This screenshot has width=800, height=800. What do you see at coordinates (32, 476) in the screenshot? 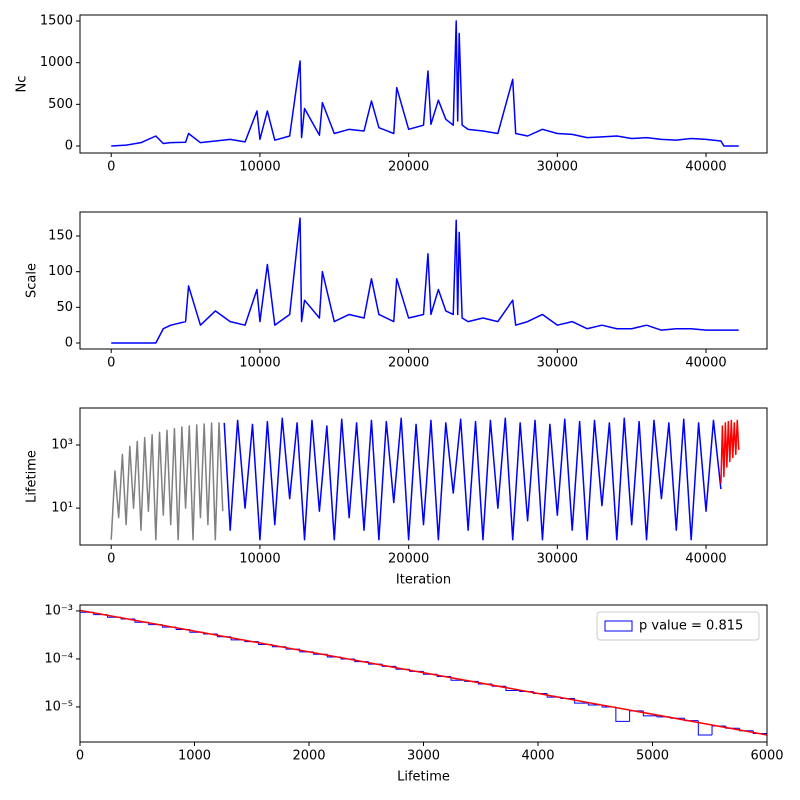
I see `y-axis-label: Lifetime` at bounding box center [32, 476].